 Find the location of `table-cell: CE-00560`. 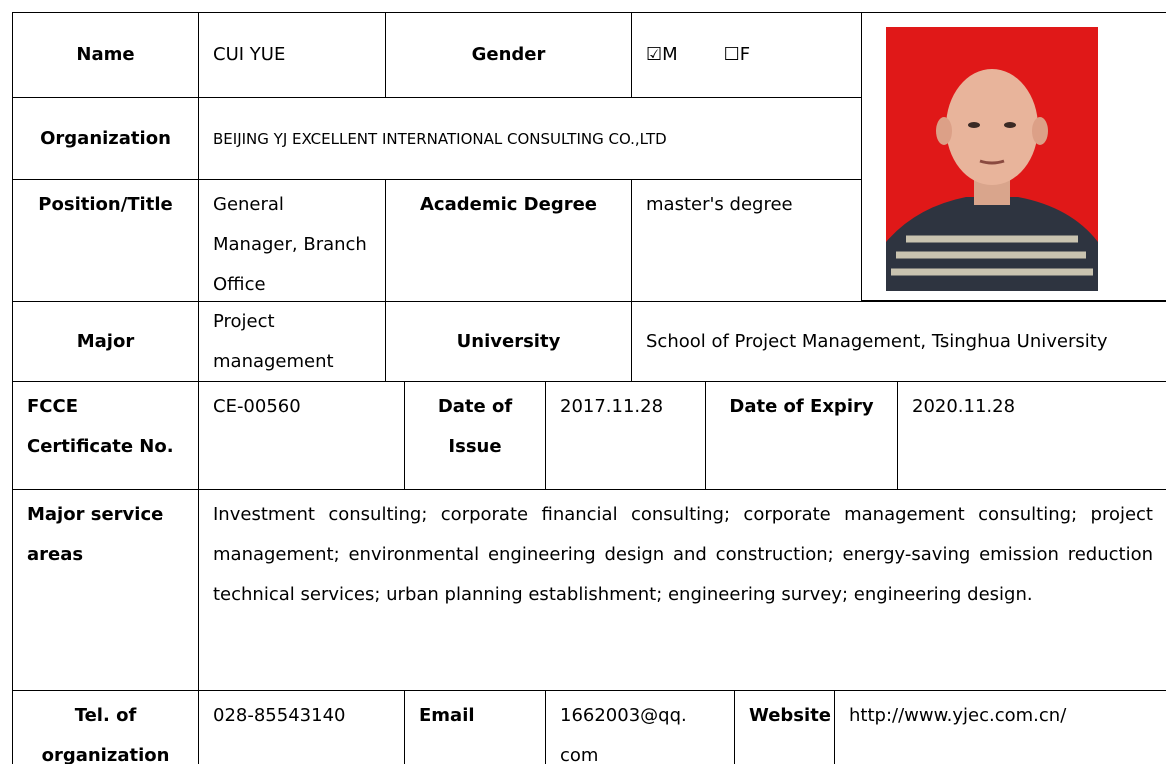

table-cell: CE-00560 is located at coordinates (301, 435).